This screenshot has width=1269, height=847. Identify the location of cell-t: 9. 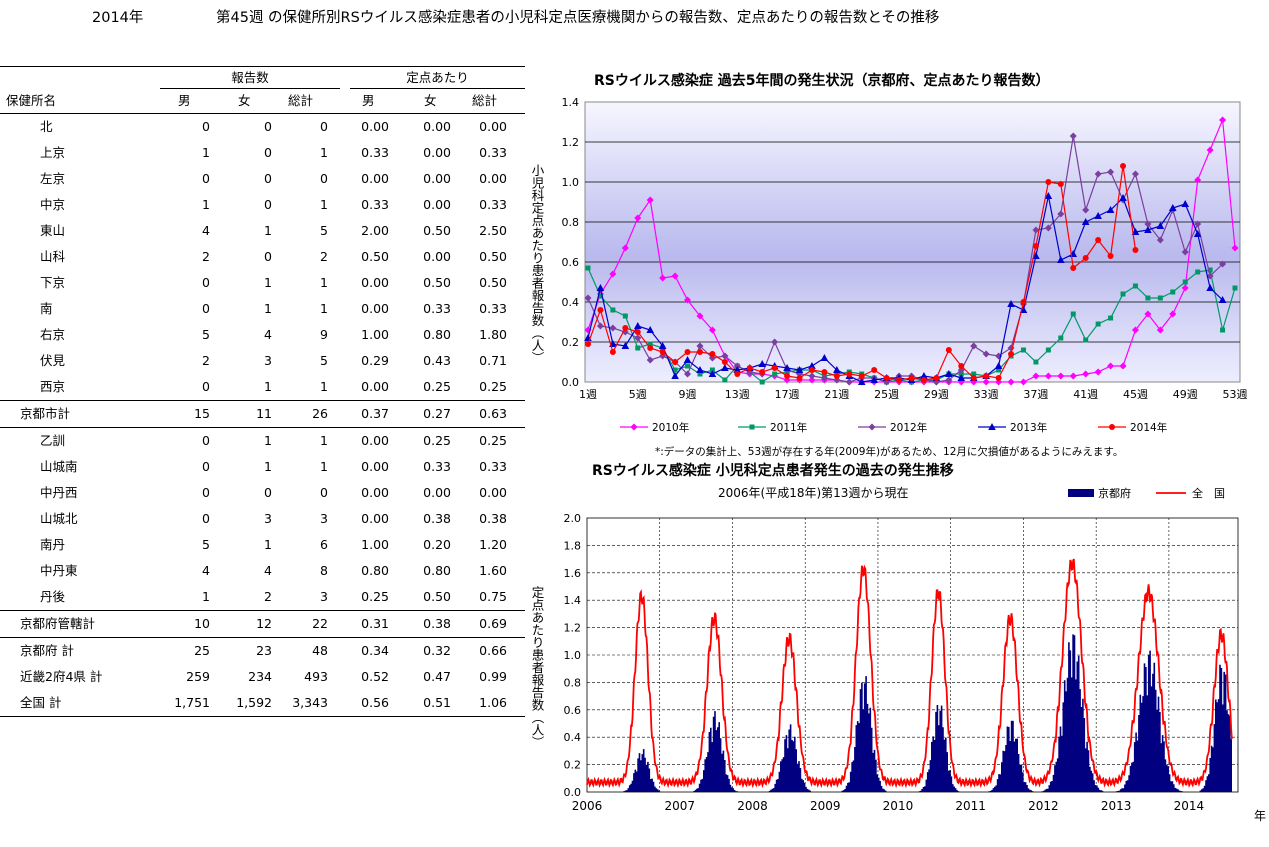
(324, 334).